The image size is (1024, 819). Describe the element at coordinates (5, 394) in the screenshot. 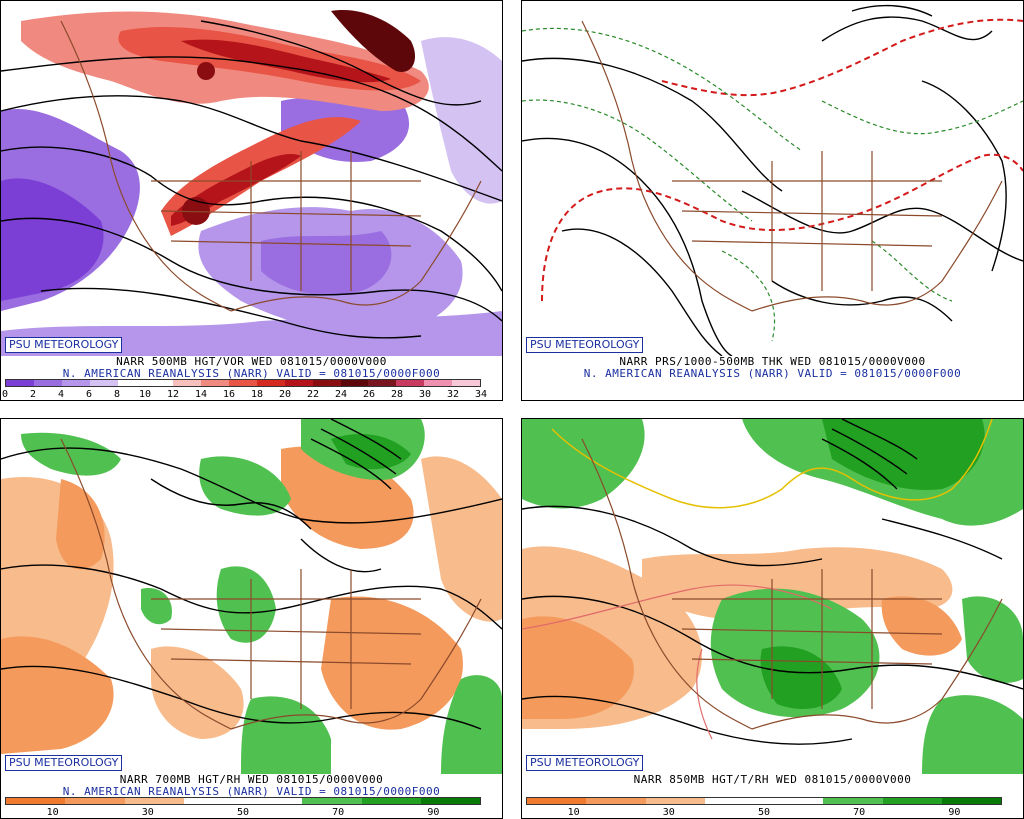

I see `legend-tick-label: 0` at that location.